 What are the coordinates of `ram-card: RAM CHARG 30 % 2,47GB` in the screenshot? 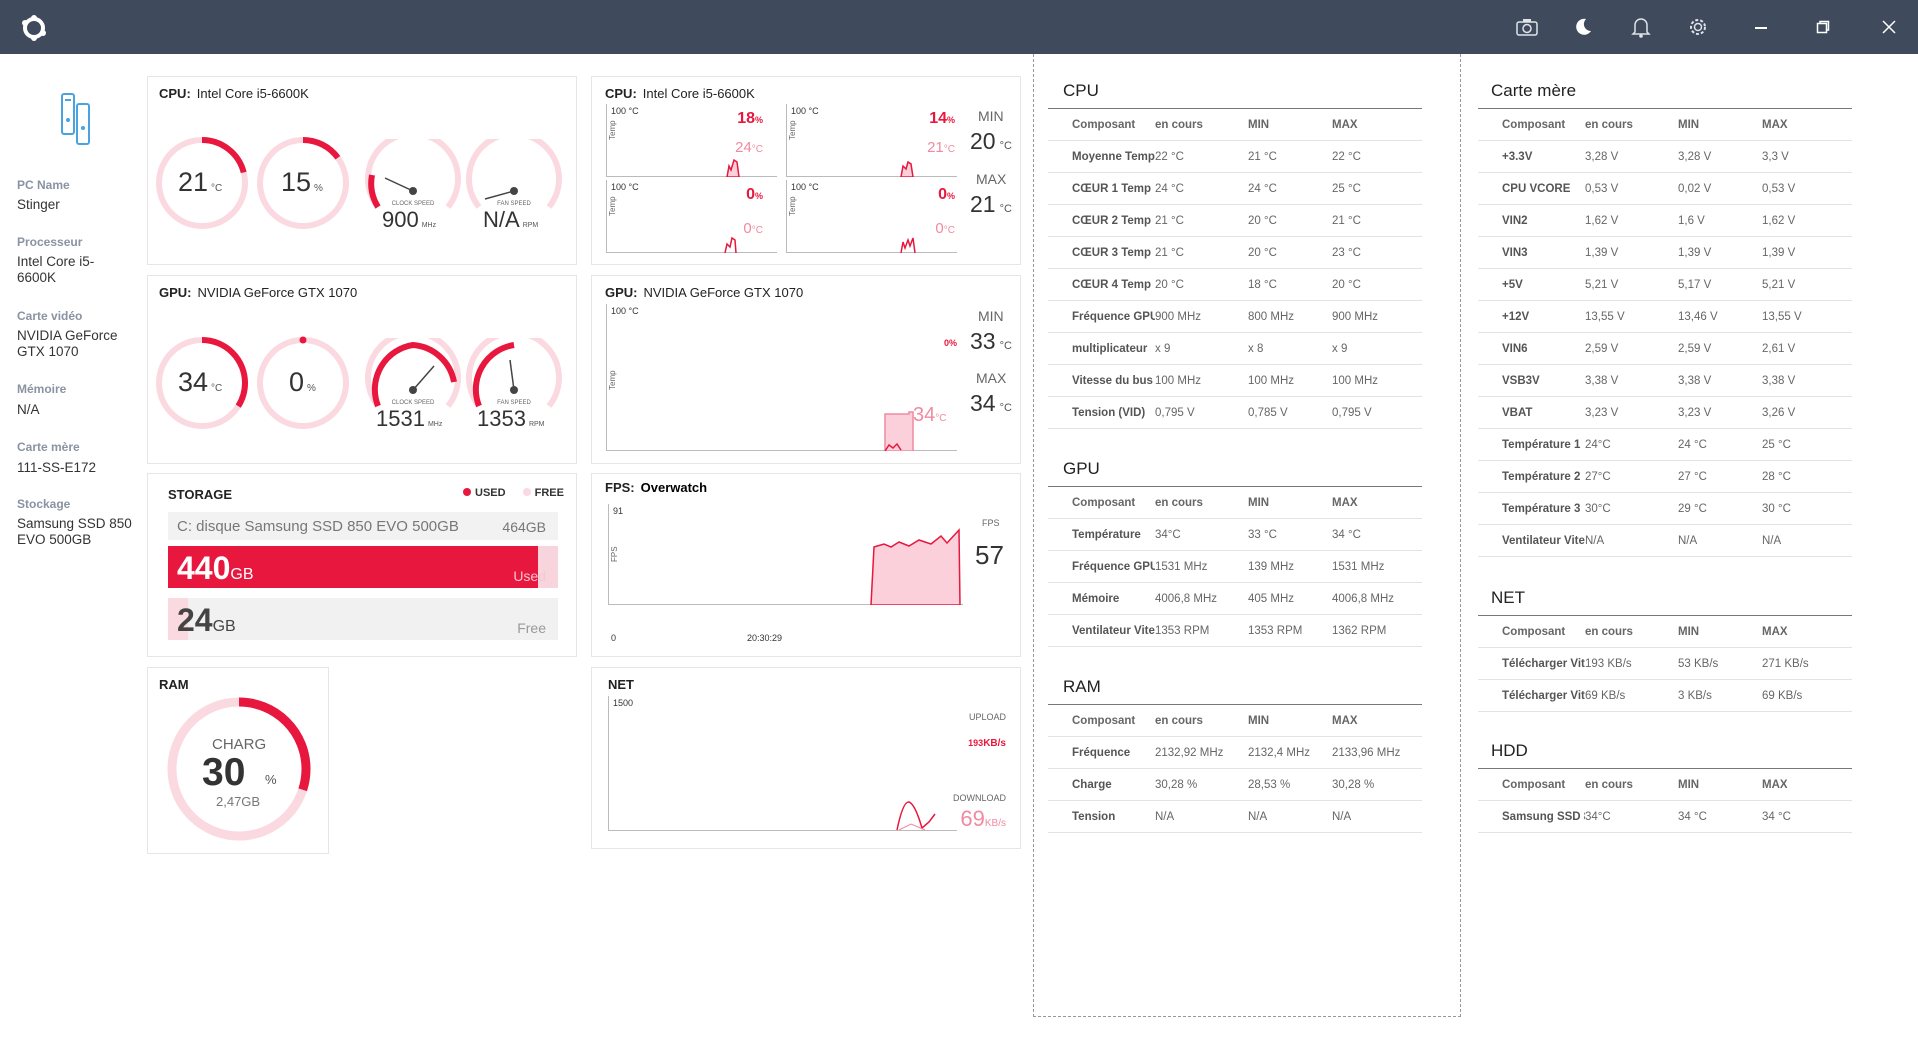 It's located at (238, 760).